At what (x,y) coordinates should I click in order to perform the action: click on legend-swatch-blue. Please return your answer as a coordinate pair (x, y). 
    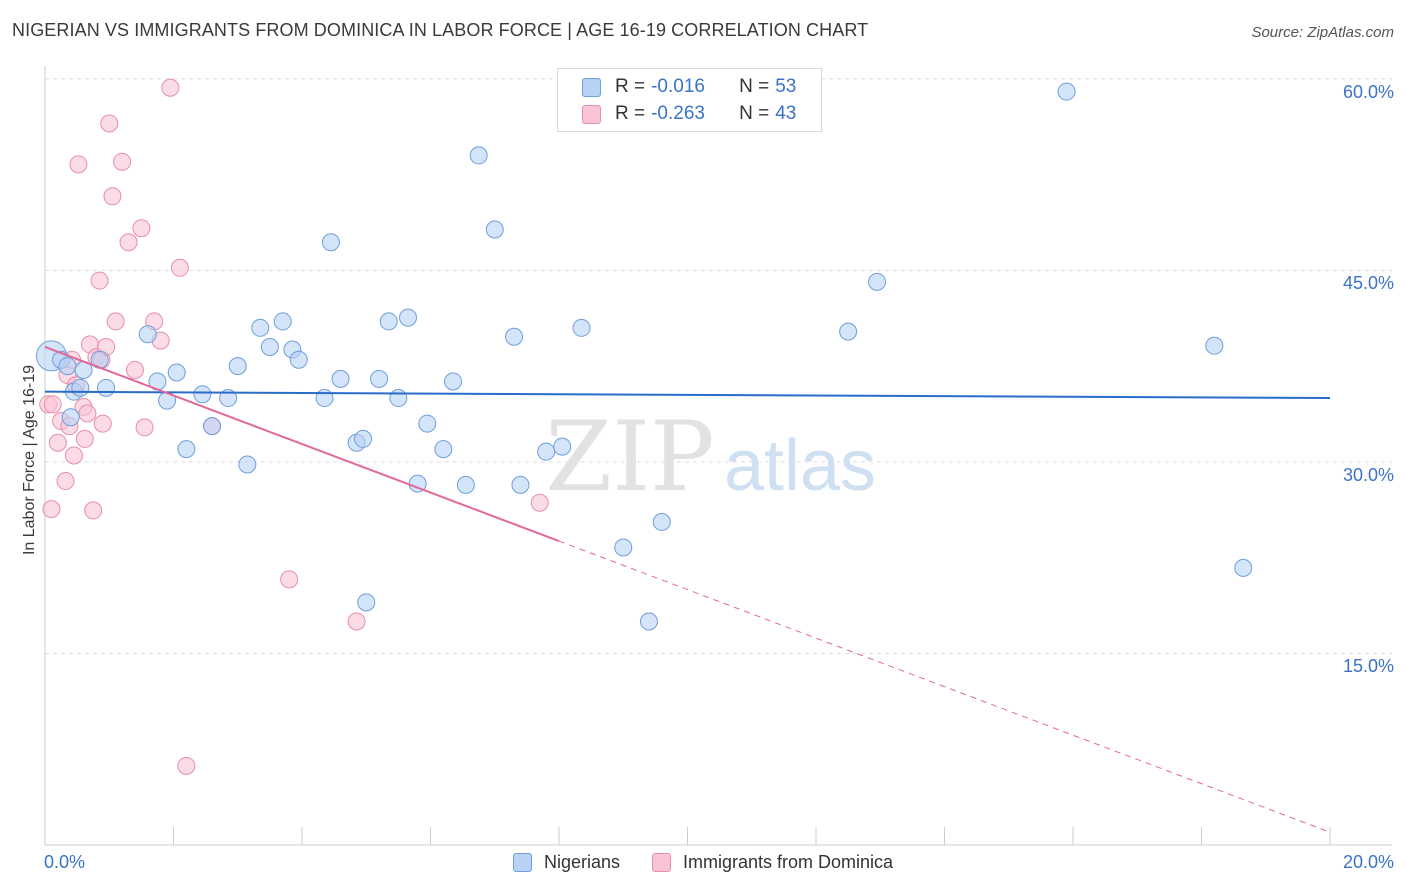
    Looking at the image, I should click on (522, 862).